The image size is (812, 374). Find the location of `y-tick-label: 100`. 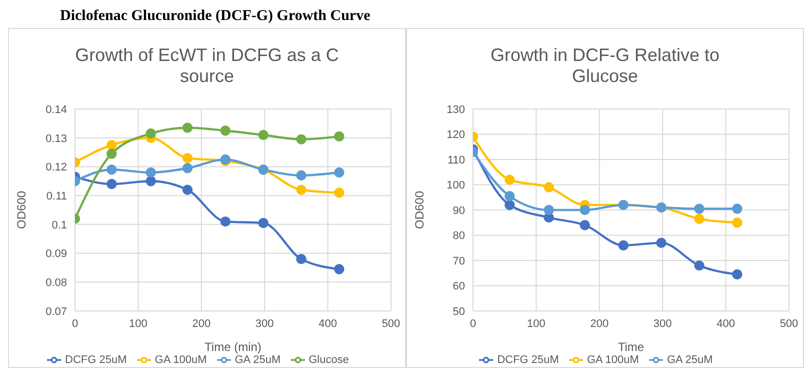

y-tick-label: 100 is located at coordinates (455, 186).